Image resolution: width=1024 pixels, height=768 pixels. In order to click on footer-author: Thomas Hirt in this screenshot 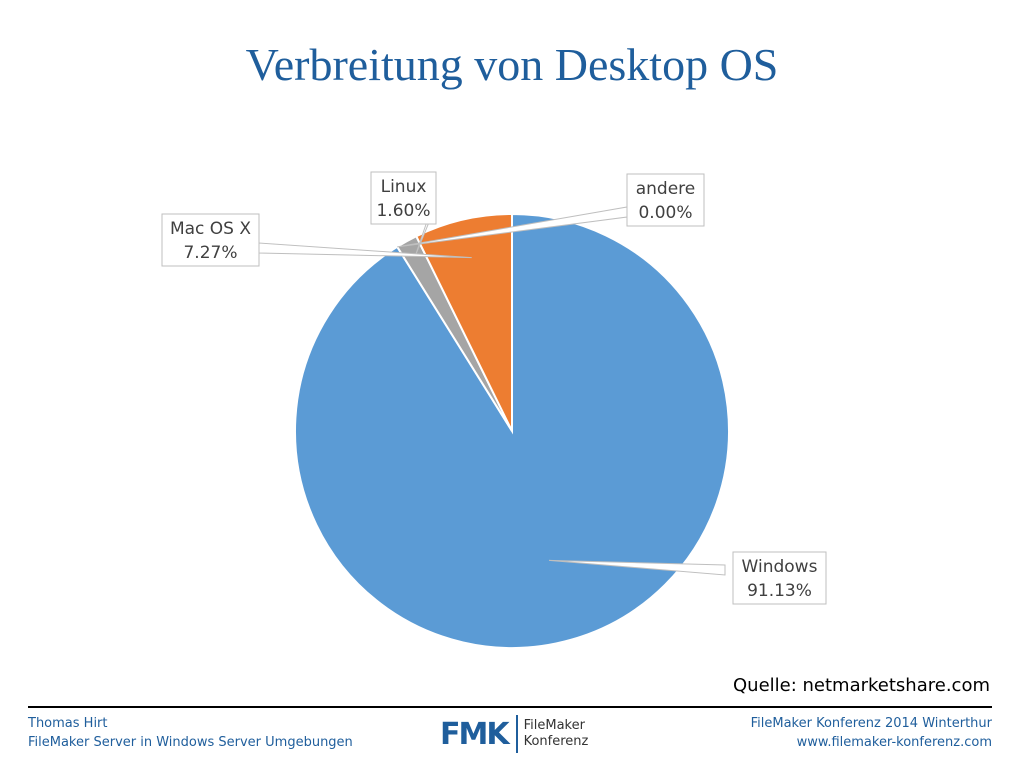, I will do `click(68, 723)`.